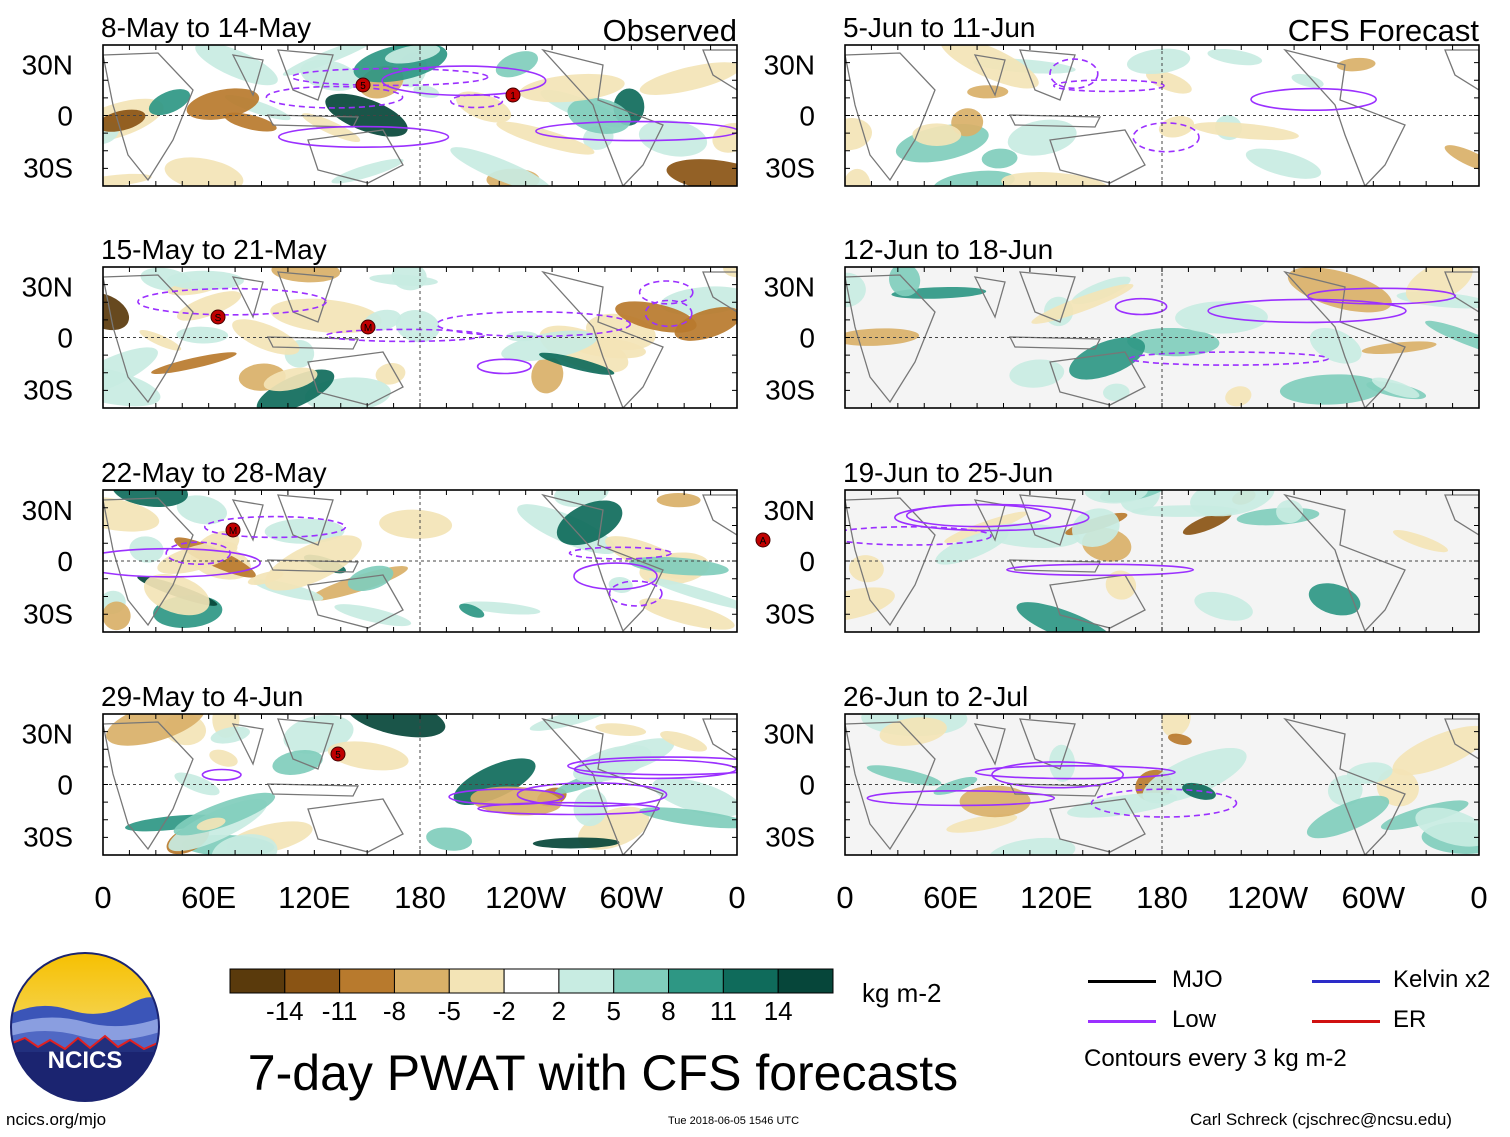 The height and width of the screenshot is (1137, 1510). I want to click on colorbar-label: 14, so click(778, 1011).